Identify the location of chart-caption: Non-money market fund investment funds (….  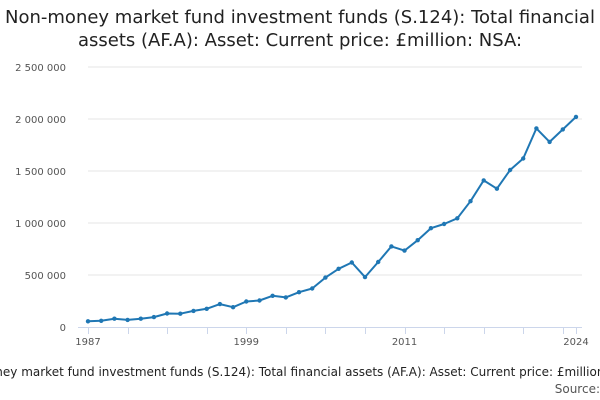
(300, 372).